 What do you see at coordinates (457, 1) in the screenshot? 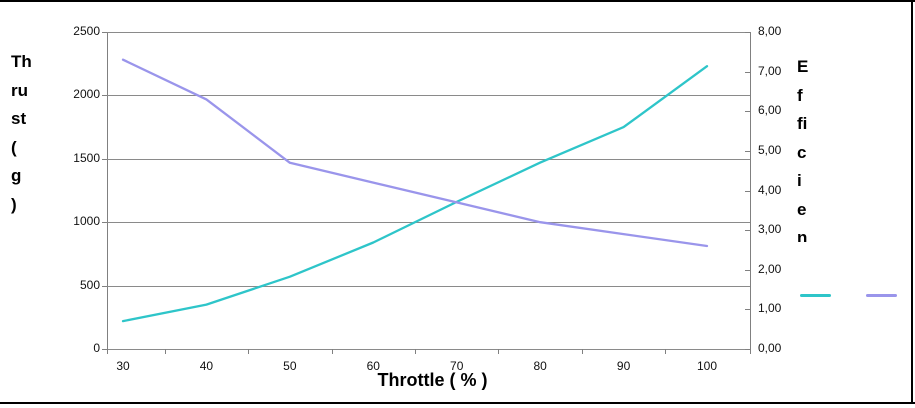
I see `frame-border-top` at bounding box center [457, 1].